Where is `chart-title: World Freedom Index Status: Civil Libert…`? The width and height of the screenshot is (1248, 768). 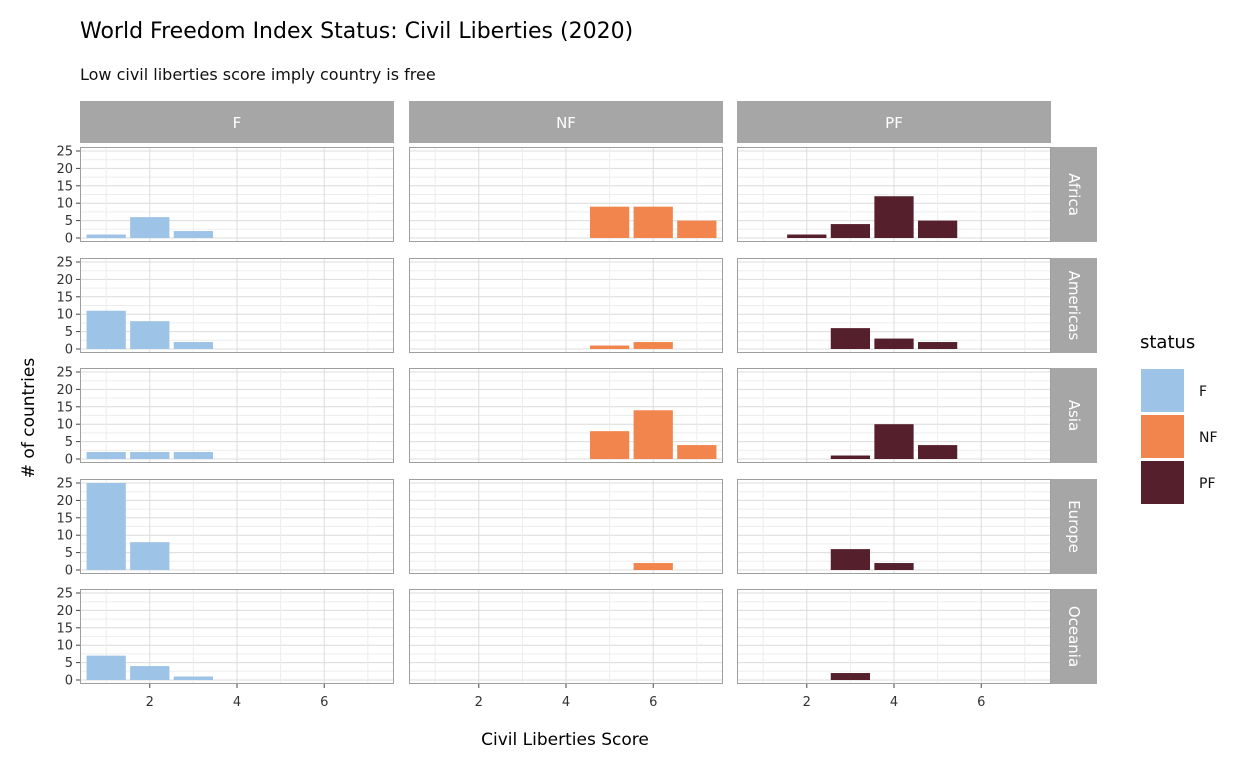 chart-title: World Freedom Index Status: Civil Libert… is located at coordinates (356, 31).